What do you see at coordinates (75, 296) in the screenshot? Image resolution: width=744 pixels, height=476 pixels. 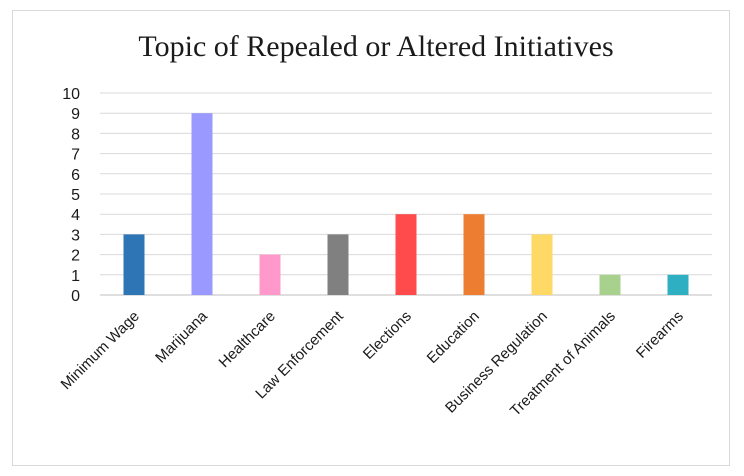 I see `y-tick-label: 0` at bounding box center [75, 296].